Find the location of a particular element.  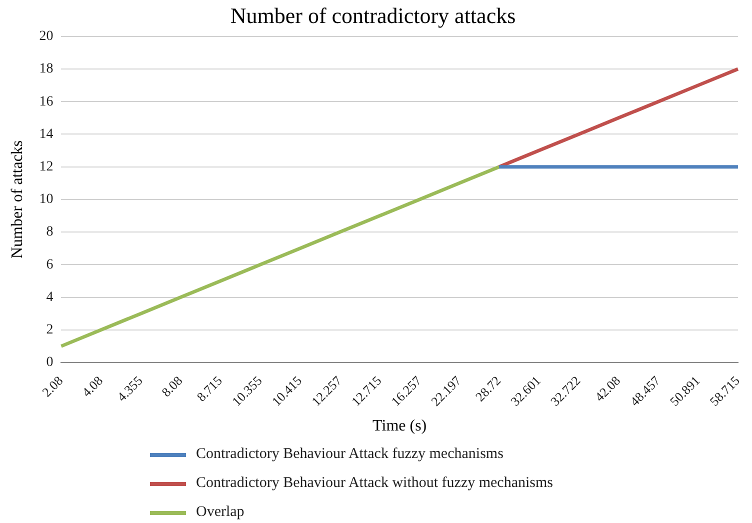

x-tick-label: 4.08 is located at coordinates (92, 386).